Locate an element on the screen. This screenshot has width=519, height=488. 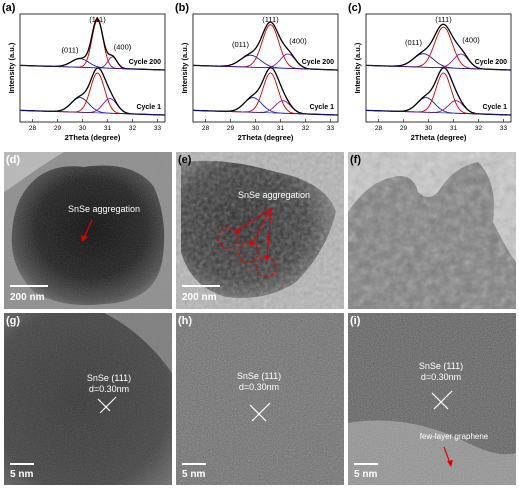
lattice-plane-h: SnSe (111) is located at coordinates (259, 376).